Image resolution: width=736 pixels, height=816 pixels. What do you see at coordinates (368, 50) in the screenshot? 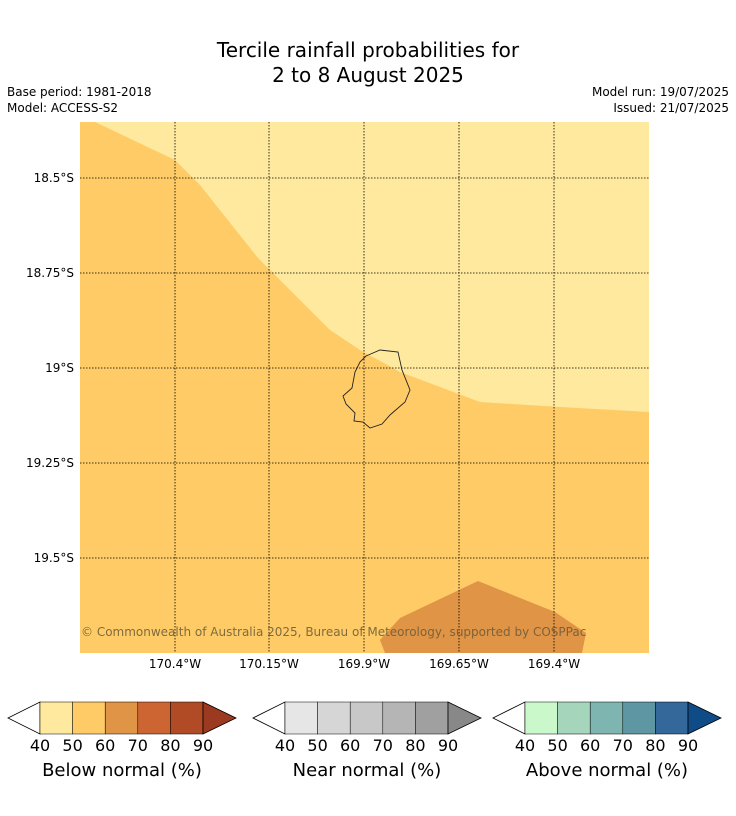
I see `title-line-1: Tercile rainfall probabilities for` at bounding box center [368, 50].